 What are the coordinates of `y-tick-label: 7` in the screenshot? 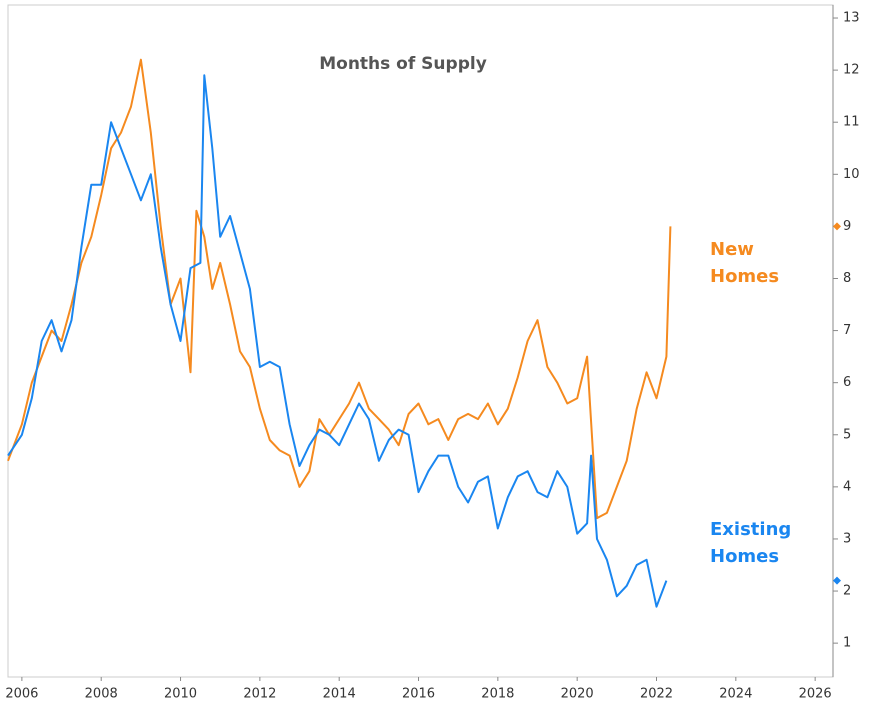 It's located at (847, 330).